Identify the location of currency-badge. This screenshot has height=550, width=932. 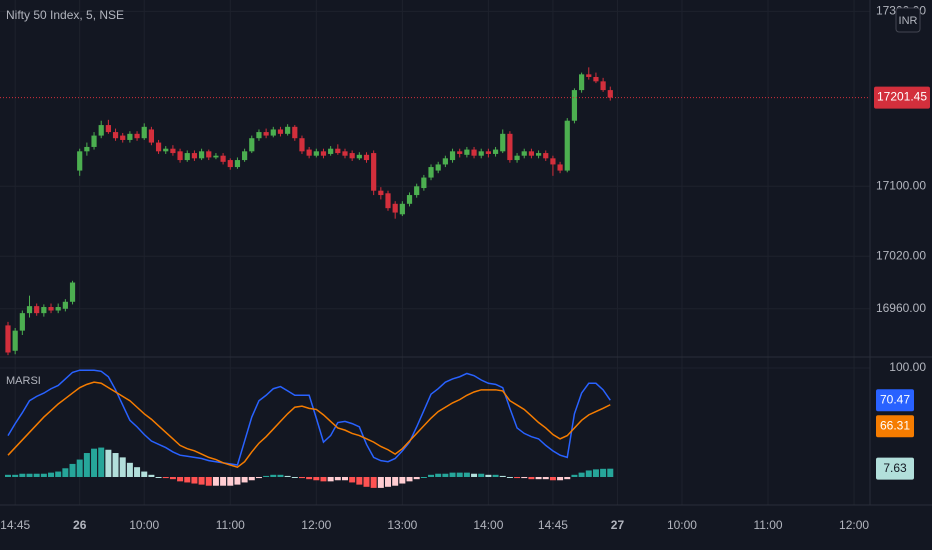
(908, 20).